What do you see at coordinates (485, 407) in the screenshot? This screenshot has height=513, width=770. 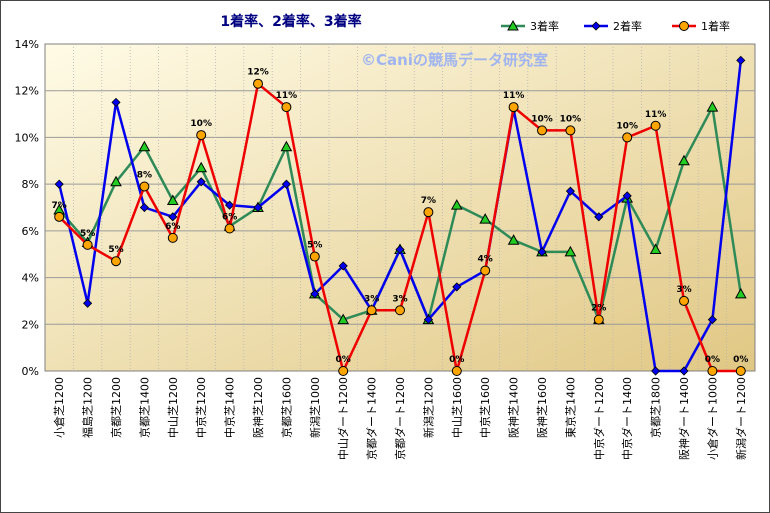 I see `x-category-label: 中京芝1600` at bounding box center [485, 407].